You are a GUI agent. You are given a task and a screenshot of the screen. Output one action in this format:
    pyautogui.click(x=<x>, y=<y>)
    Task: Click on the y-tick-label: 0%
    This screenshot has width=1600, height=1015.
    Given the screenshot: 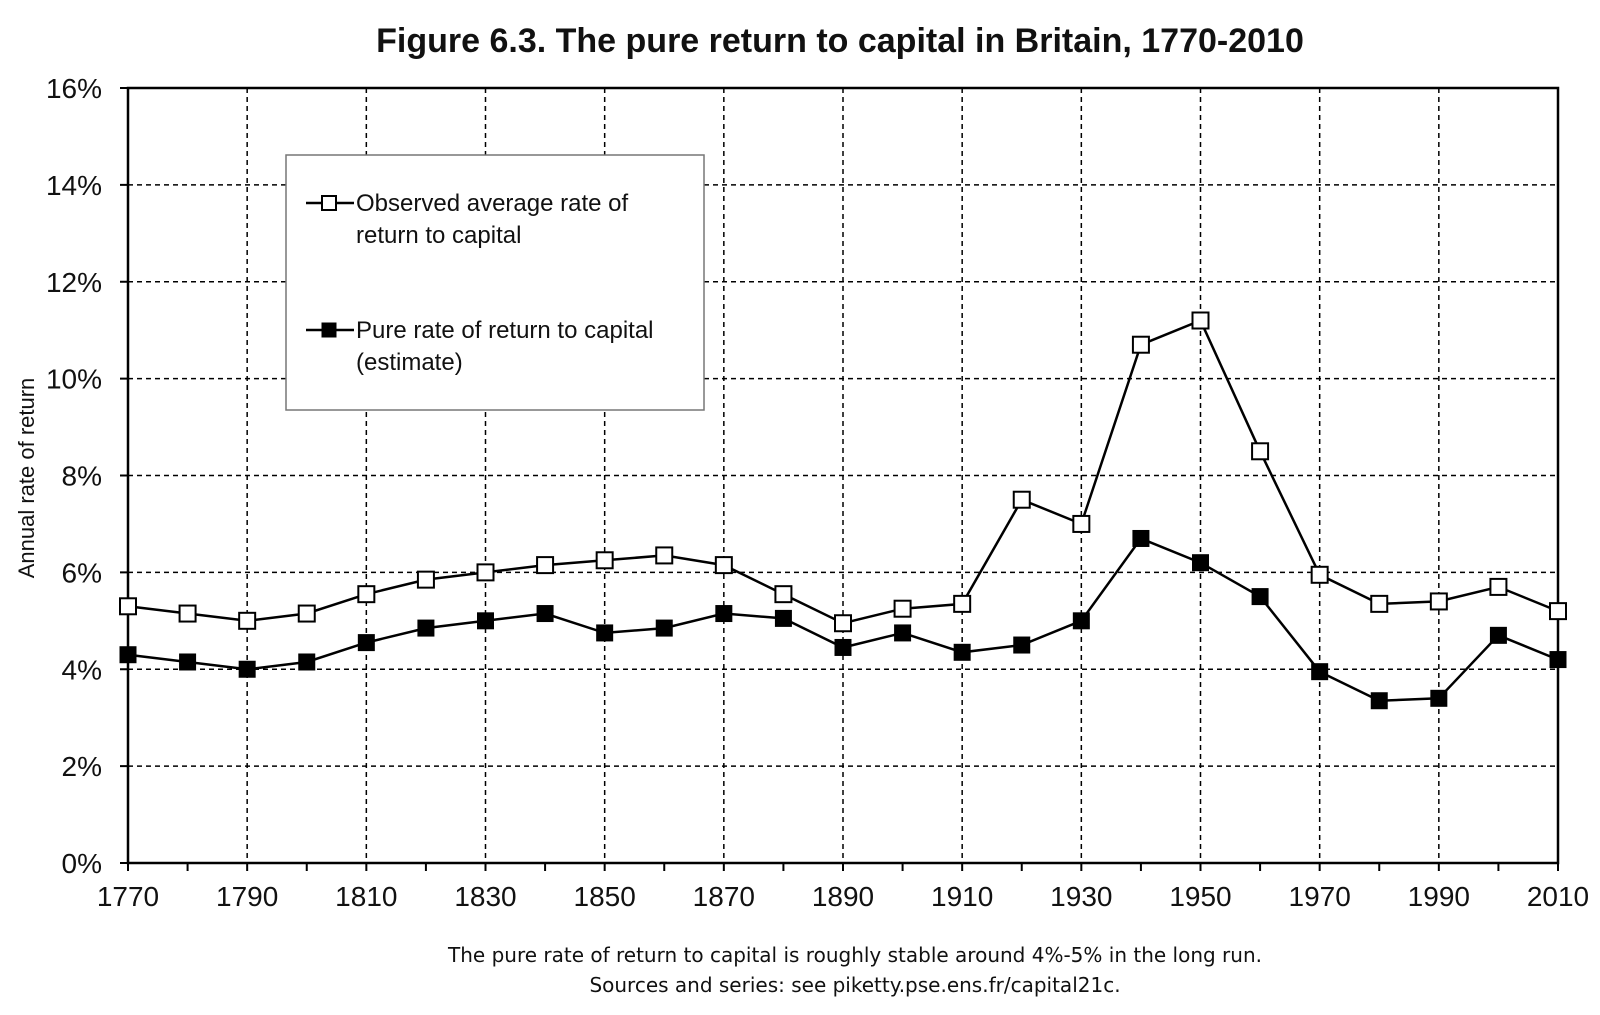 What is the action you would take?
    pyautogui.click(x=82, y=863)
    